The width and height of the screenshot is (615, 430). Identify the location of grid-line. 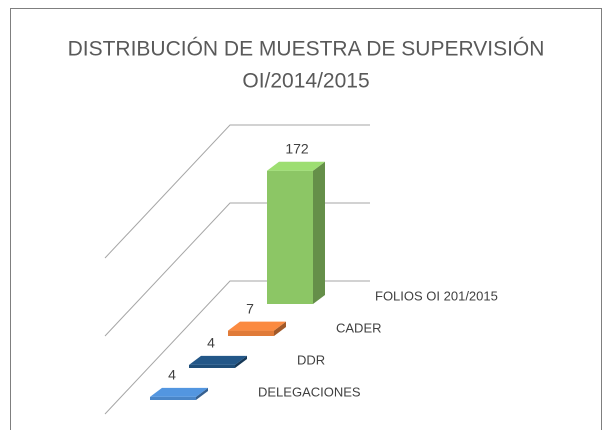
(237, 191).